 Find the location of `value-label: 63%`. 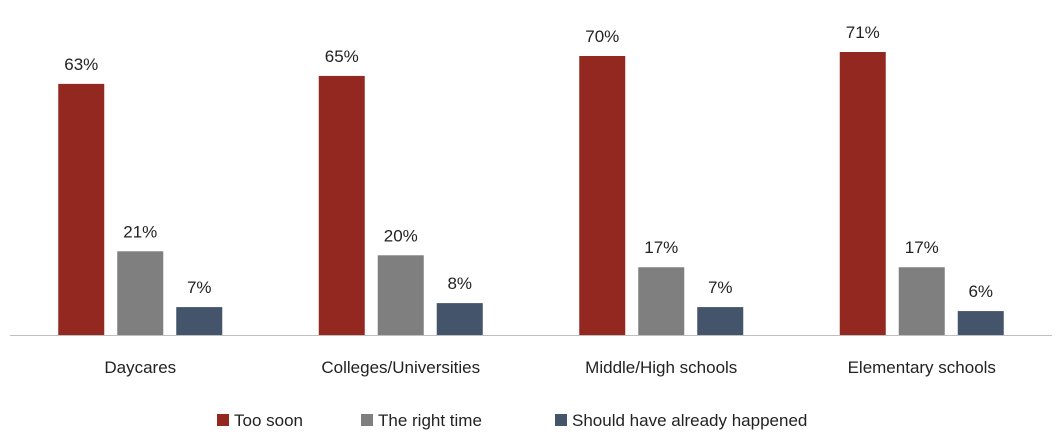

value-label: 63% is located at coordinates (81, 64).